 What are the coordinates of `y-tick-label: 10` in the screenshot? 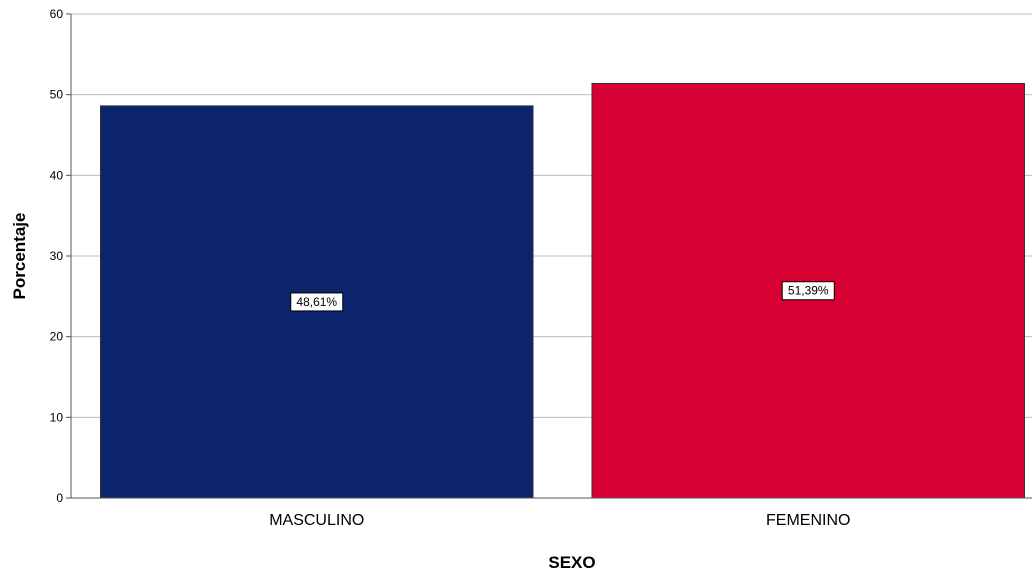 It's located at (57, 417).